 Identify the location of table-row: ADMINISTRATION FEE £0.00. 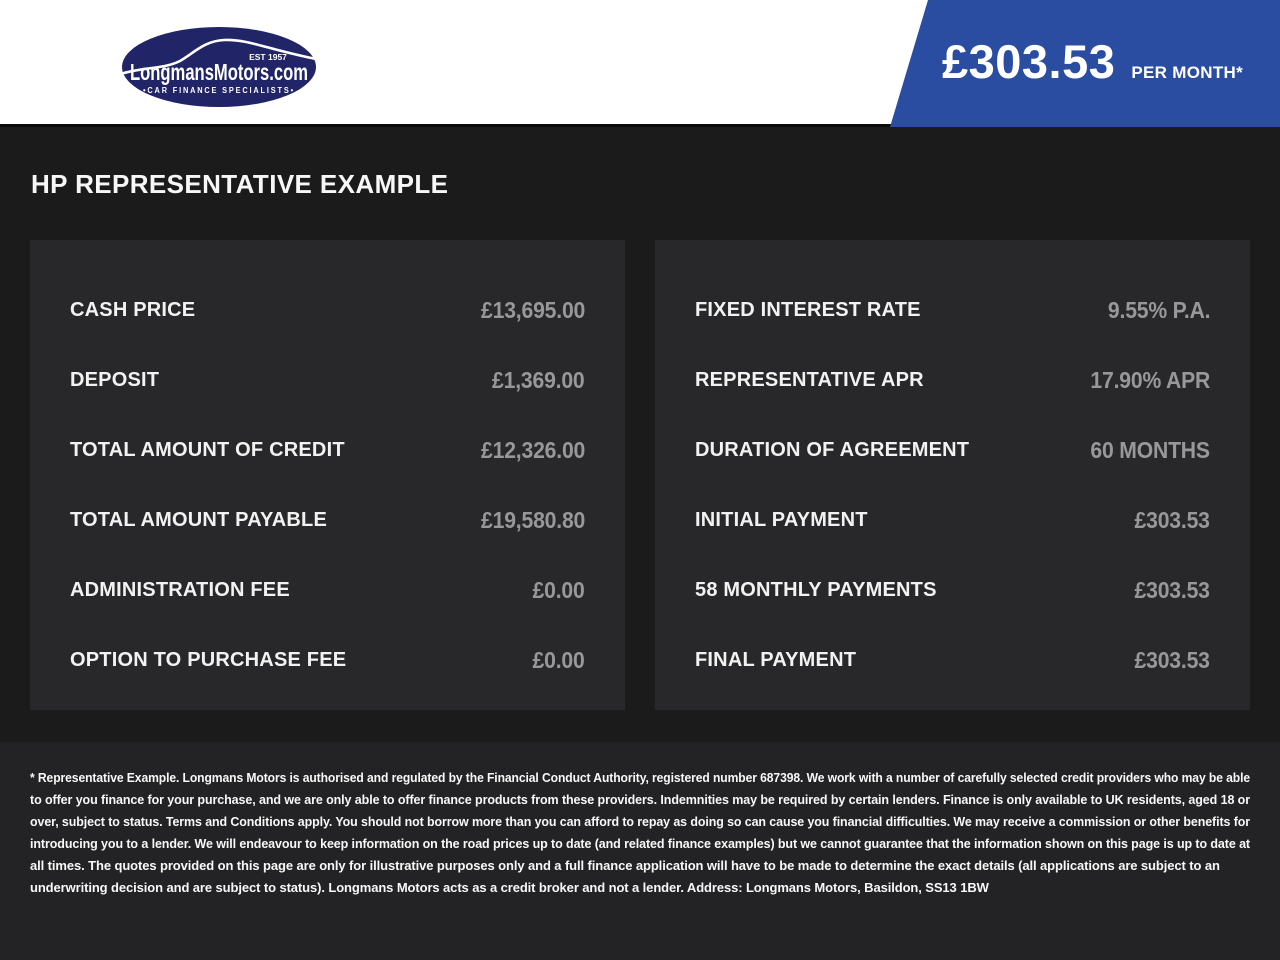
(327, 590).